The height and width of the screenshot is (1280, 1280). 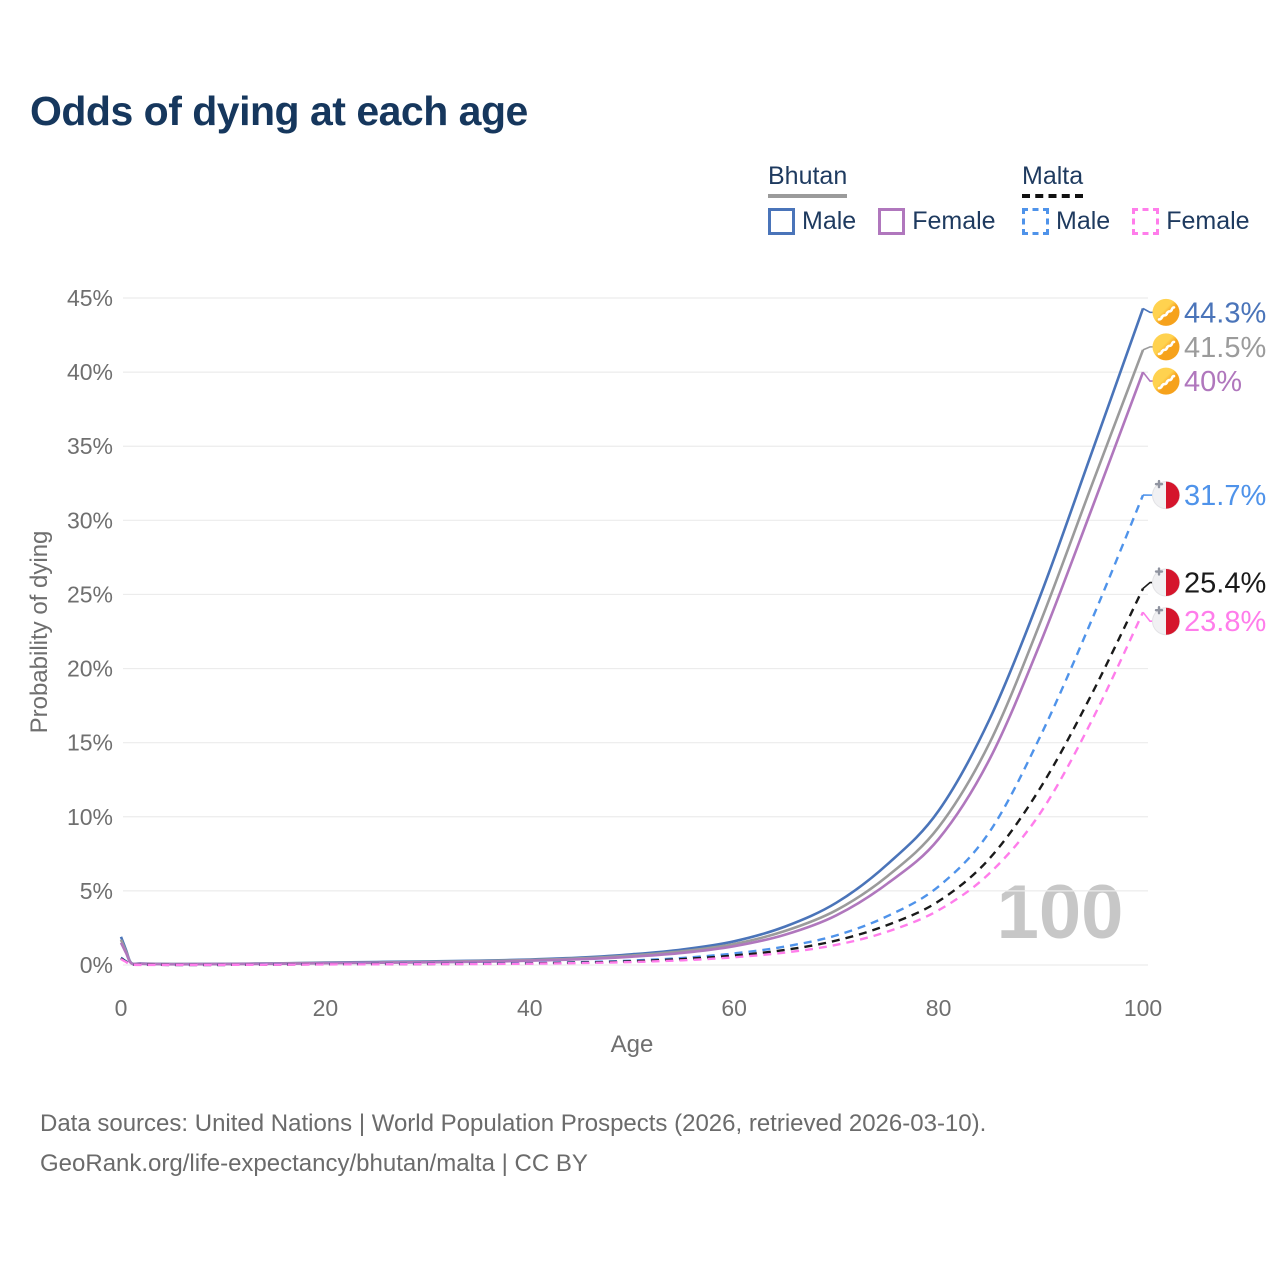 I want to click on legend-header-bhutan: Bhutan, so click(x=808, y=180).